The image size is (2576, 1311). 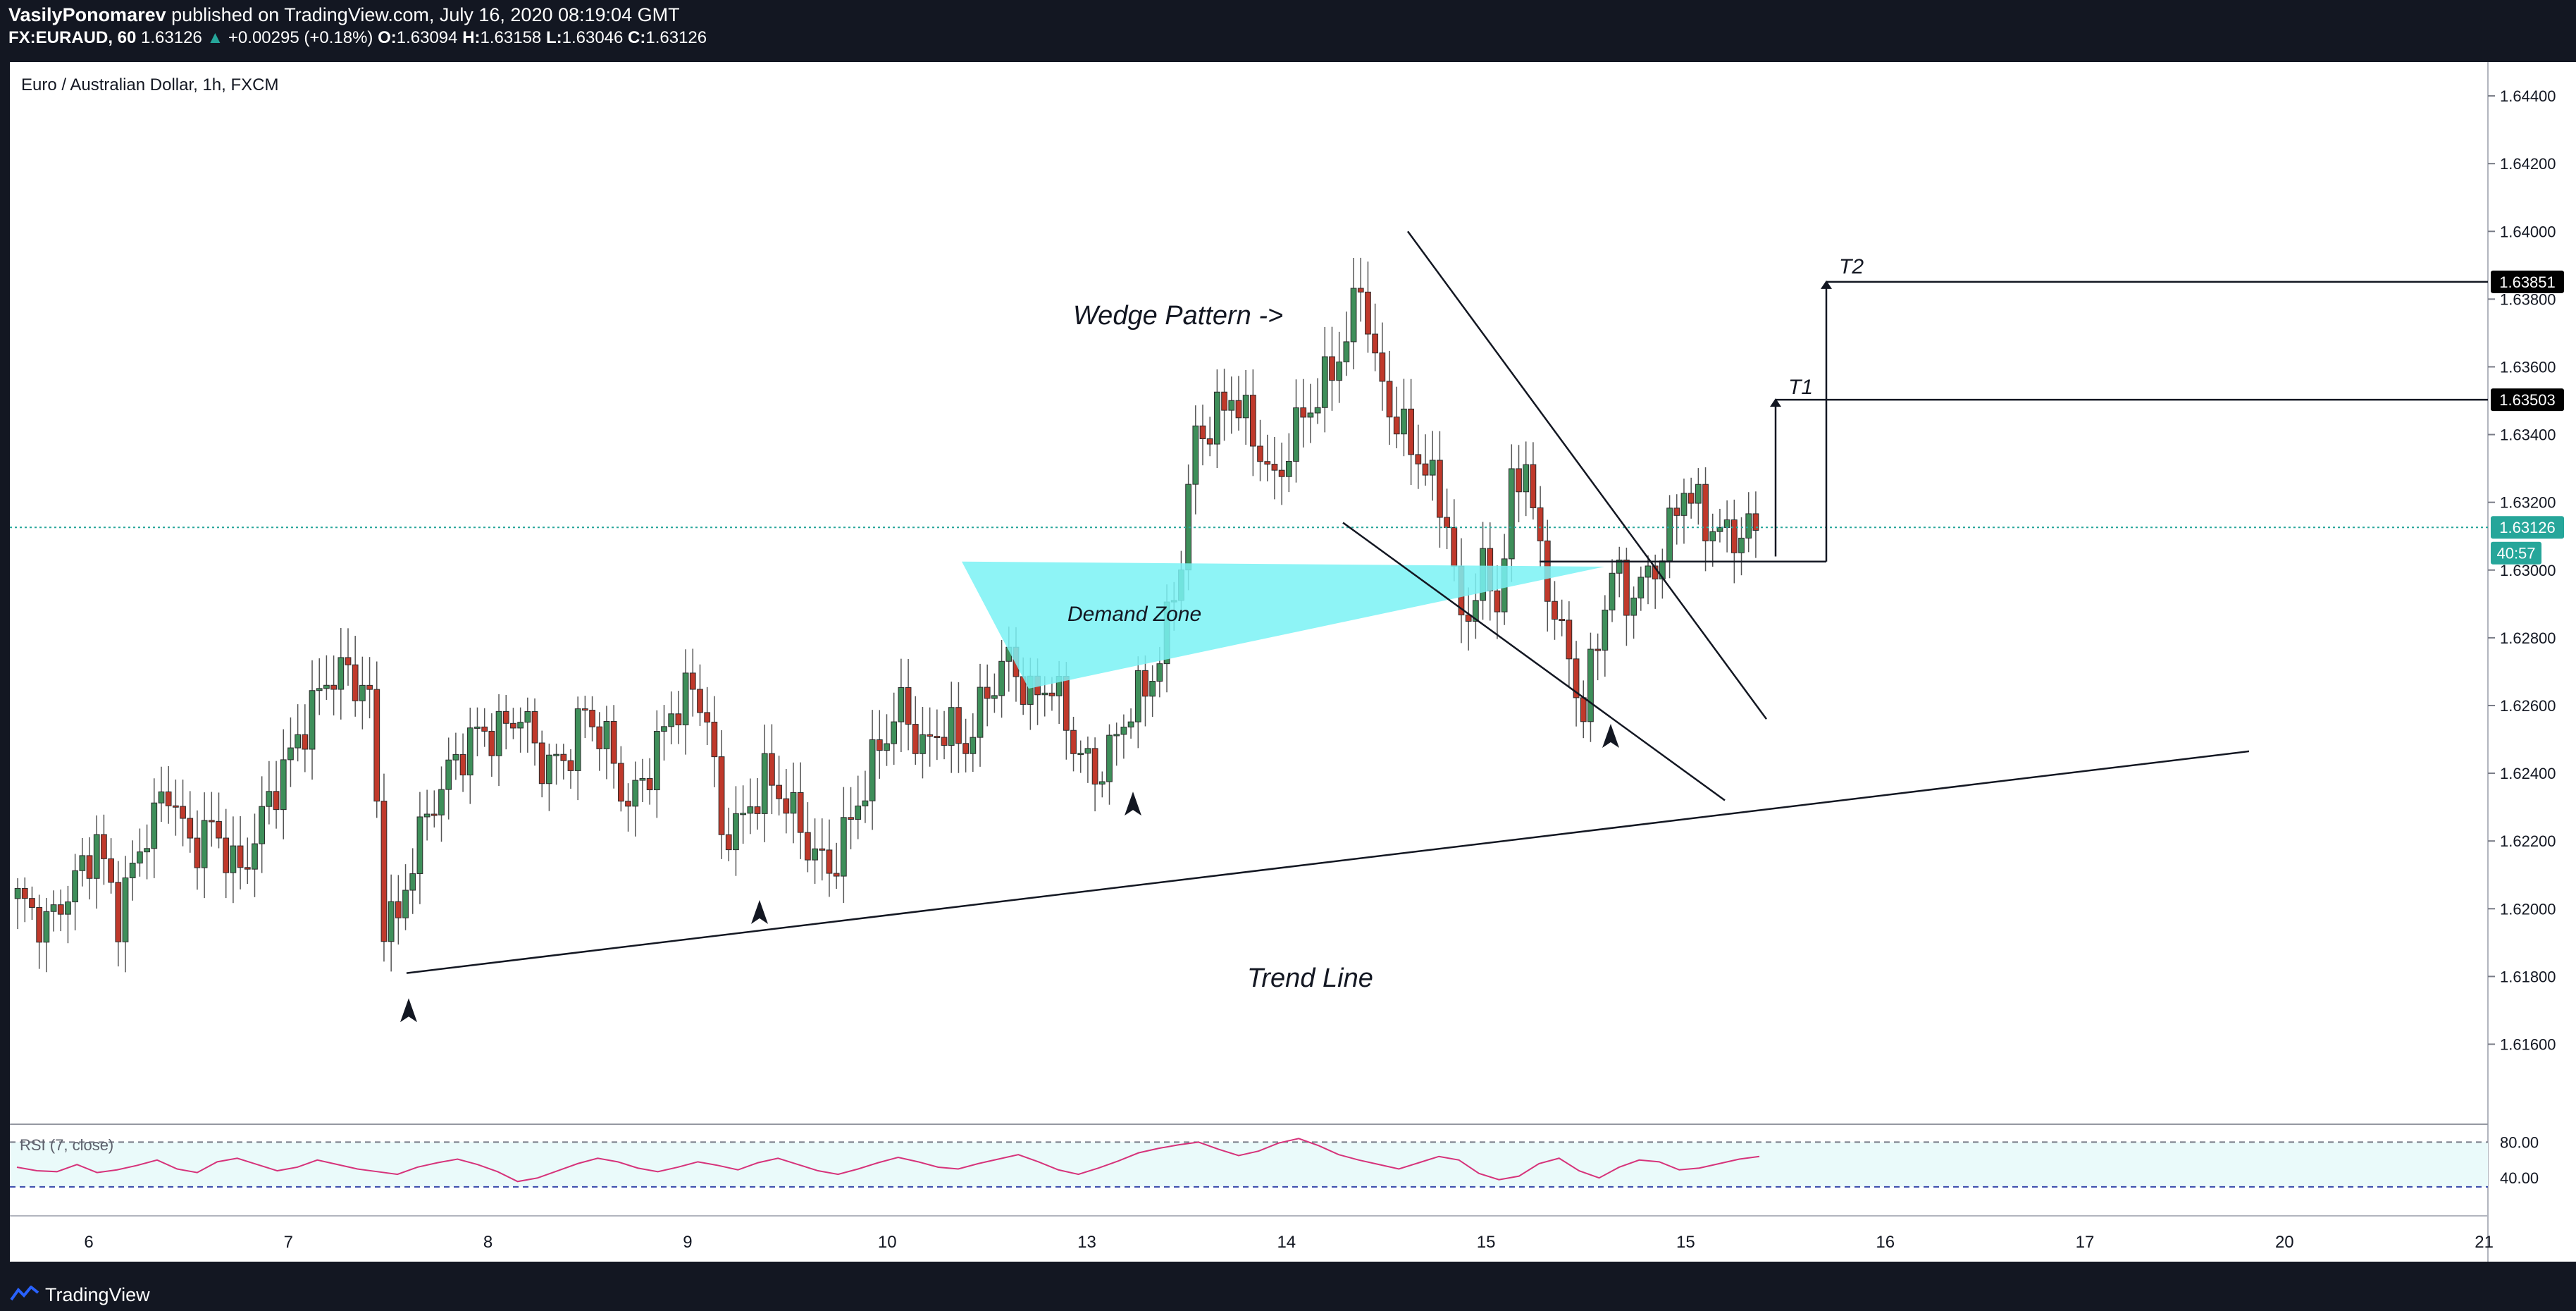 I want to click on brand-name: TradingView, so click(x=97, y=1294).